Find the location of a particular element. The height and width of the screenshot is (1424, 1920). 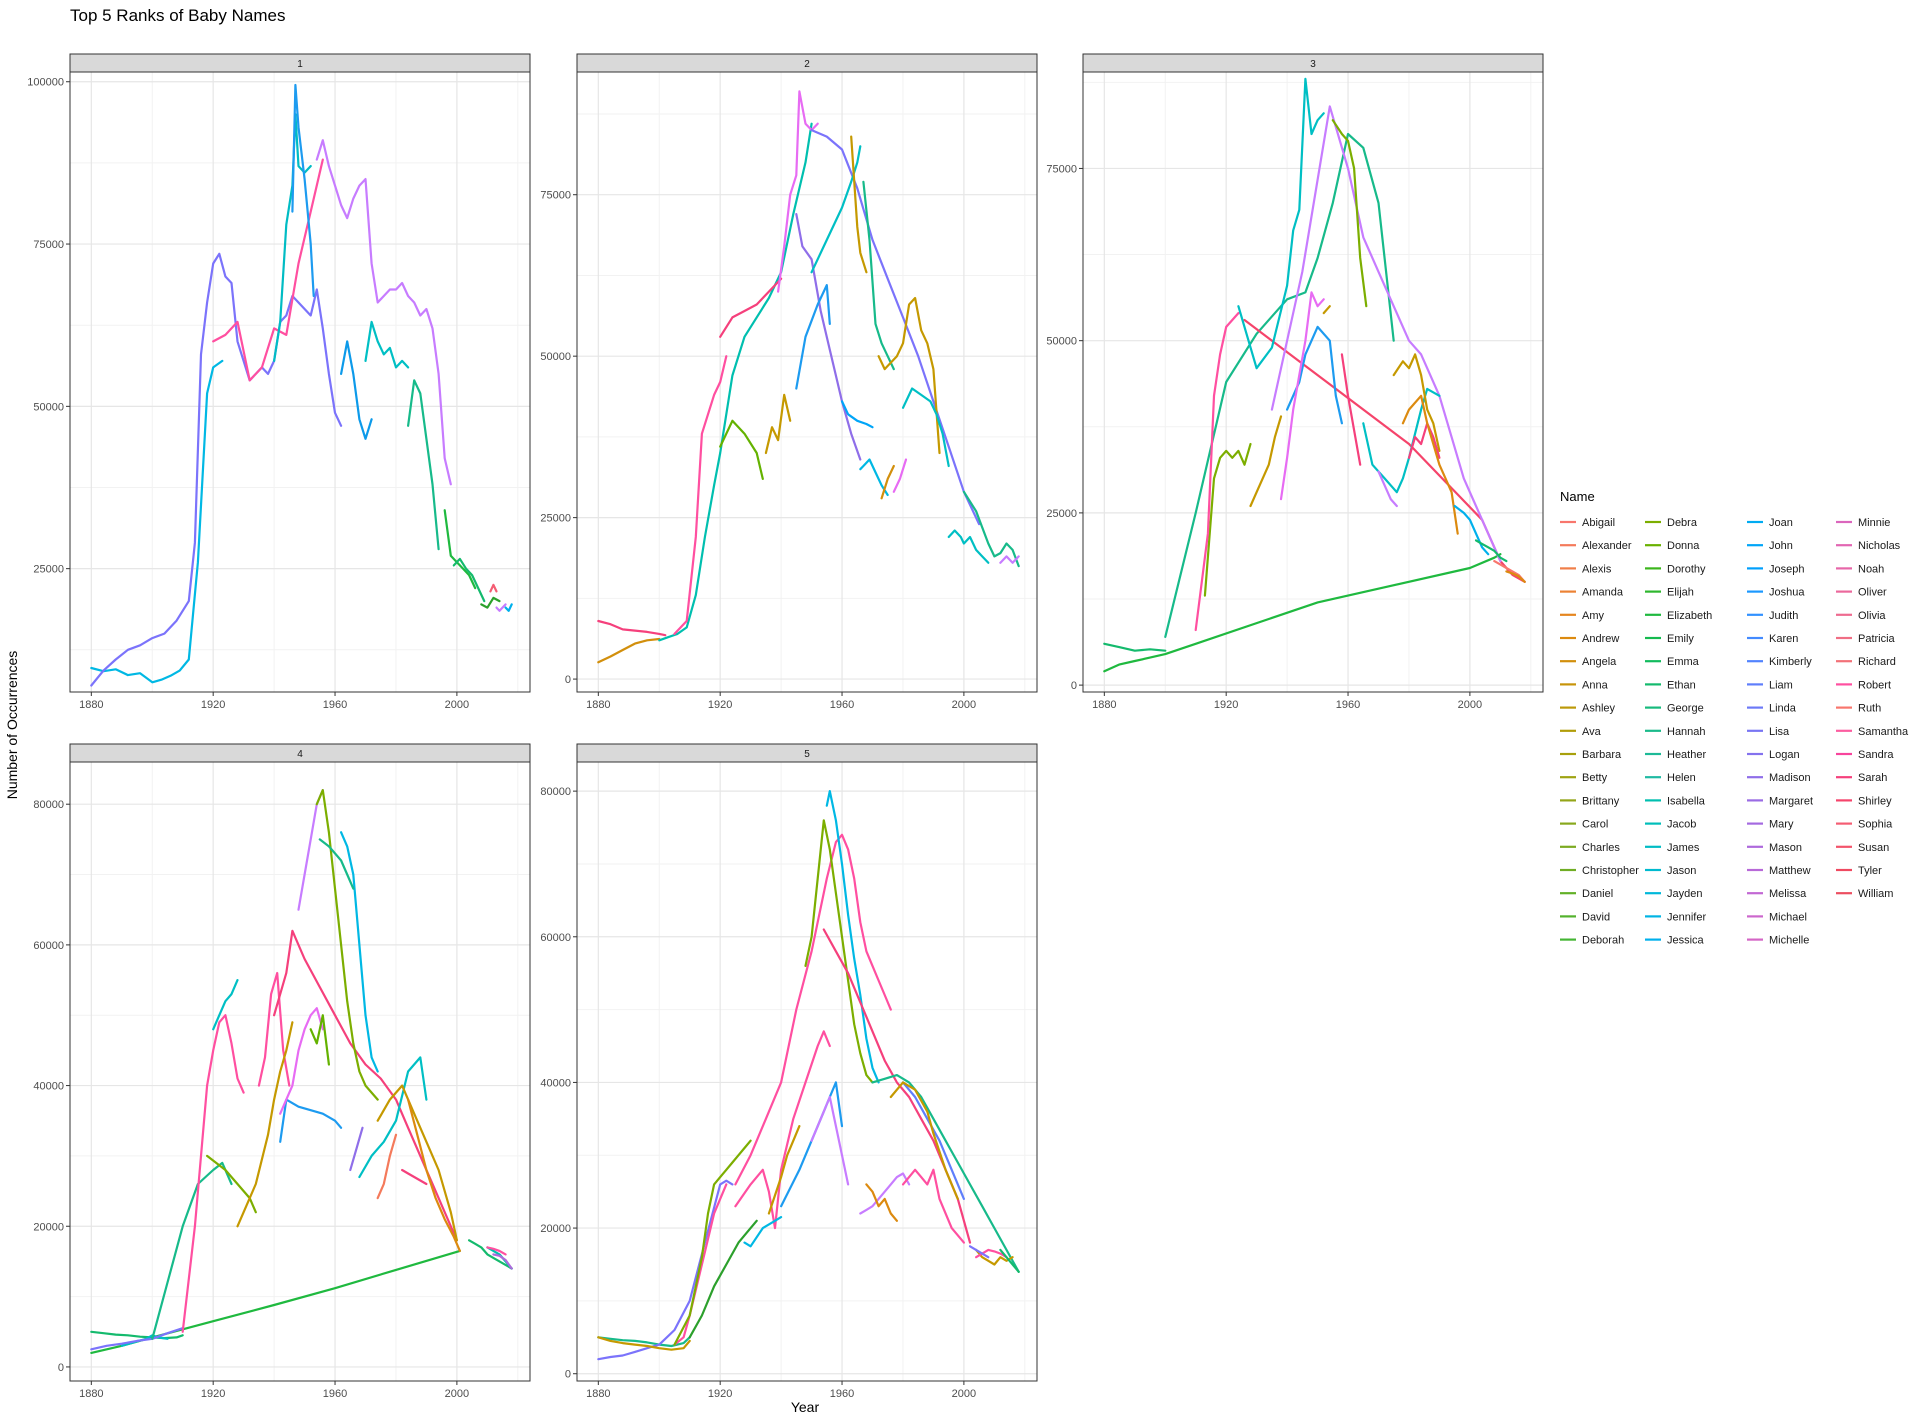

legend-item: Jayden is located at coordinates (1673, 894).